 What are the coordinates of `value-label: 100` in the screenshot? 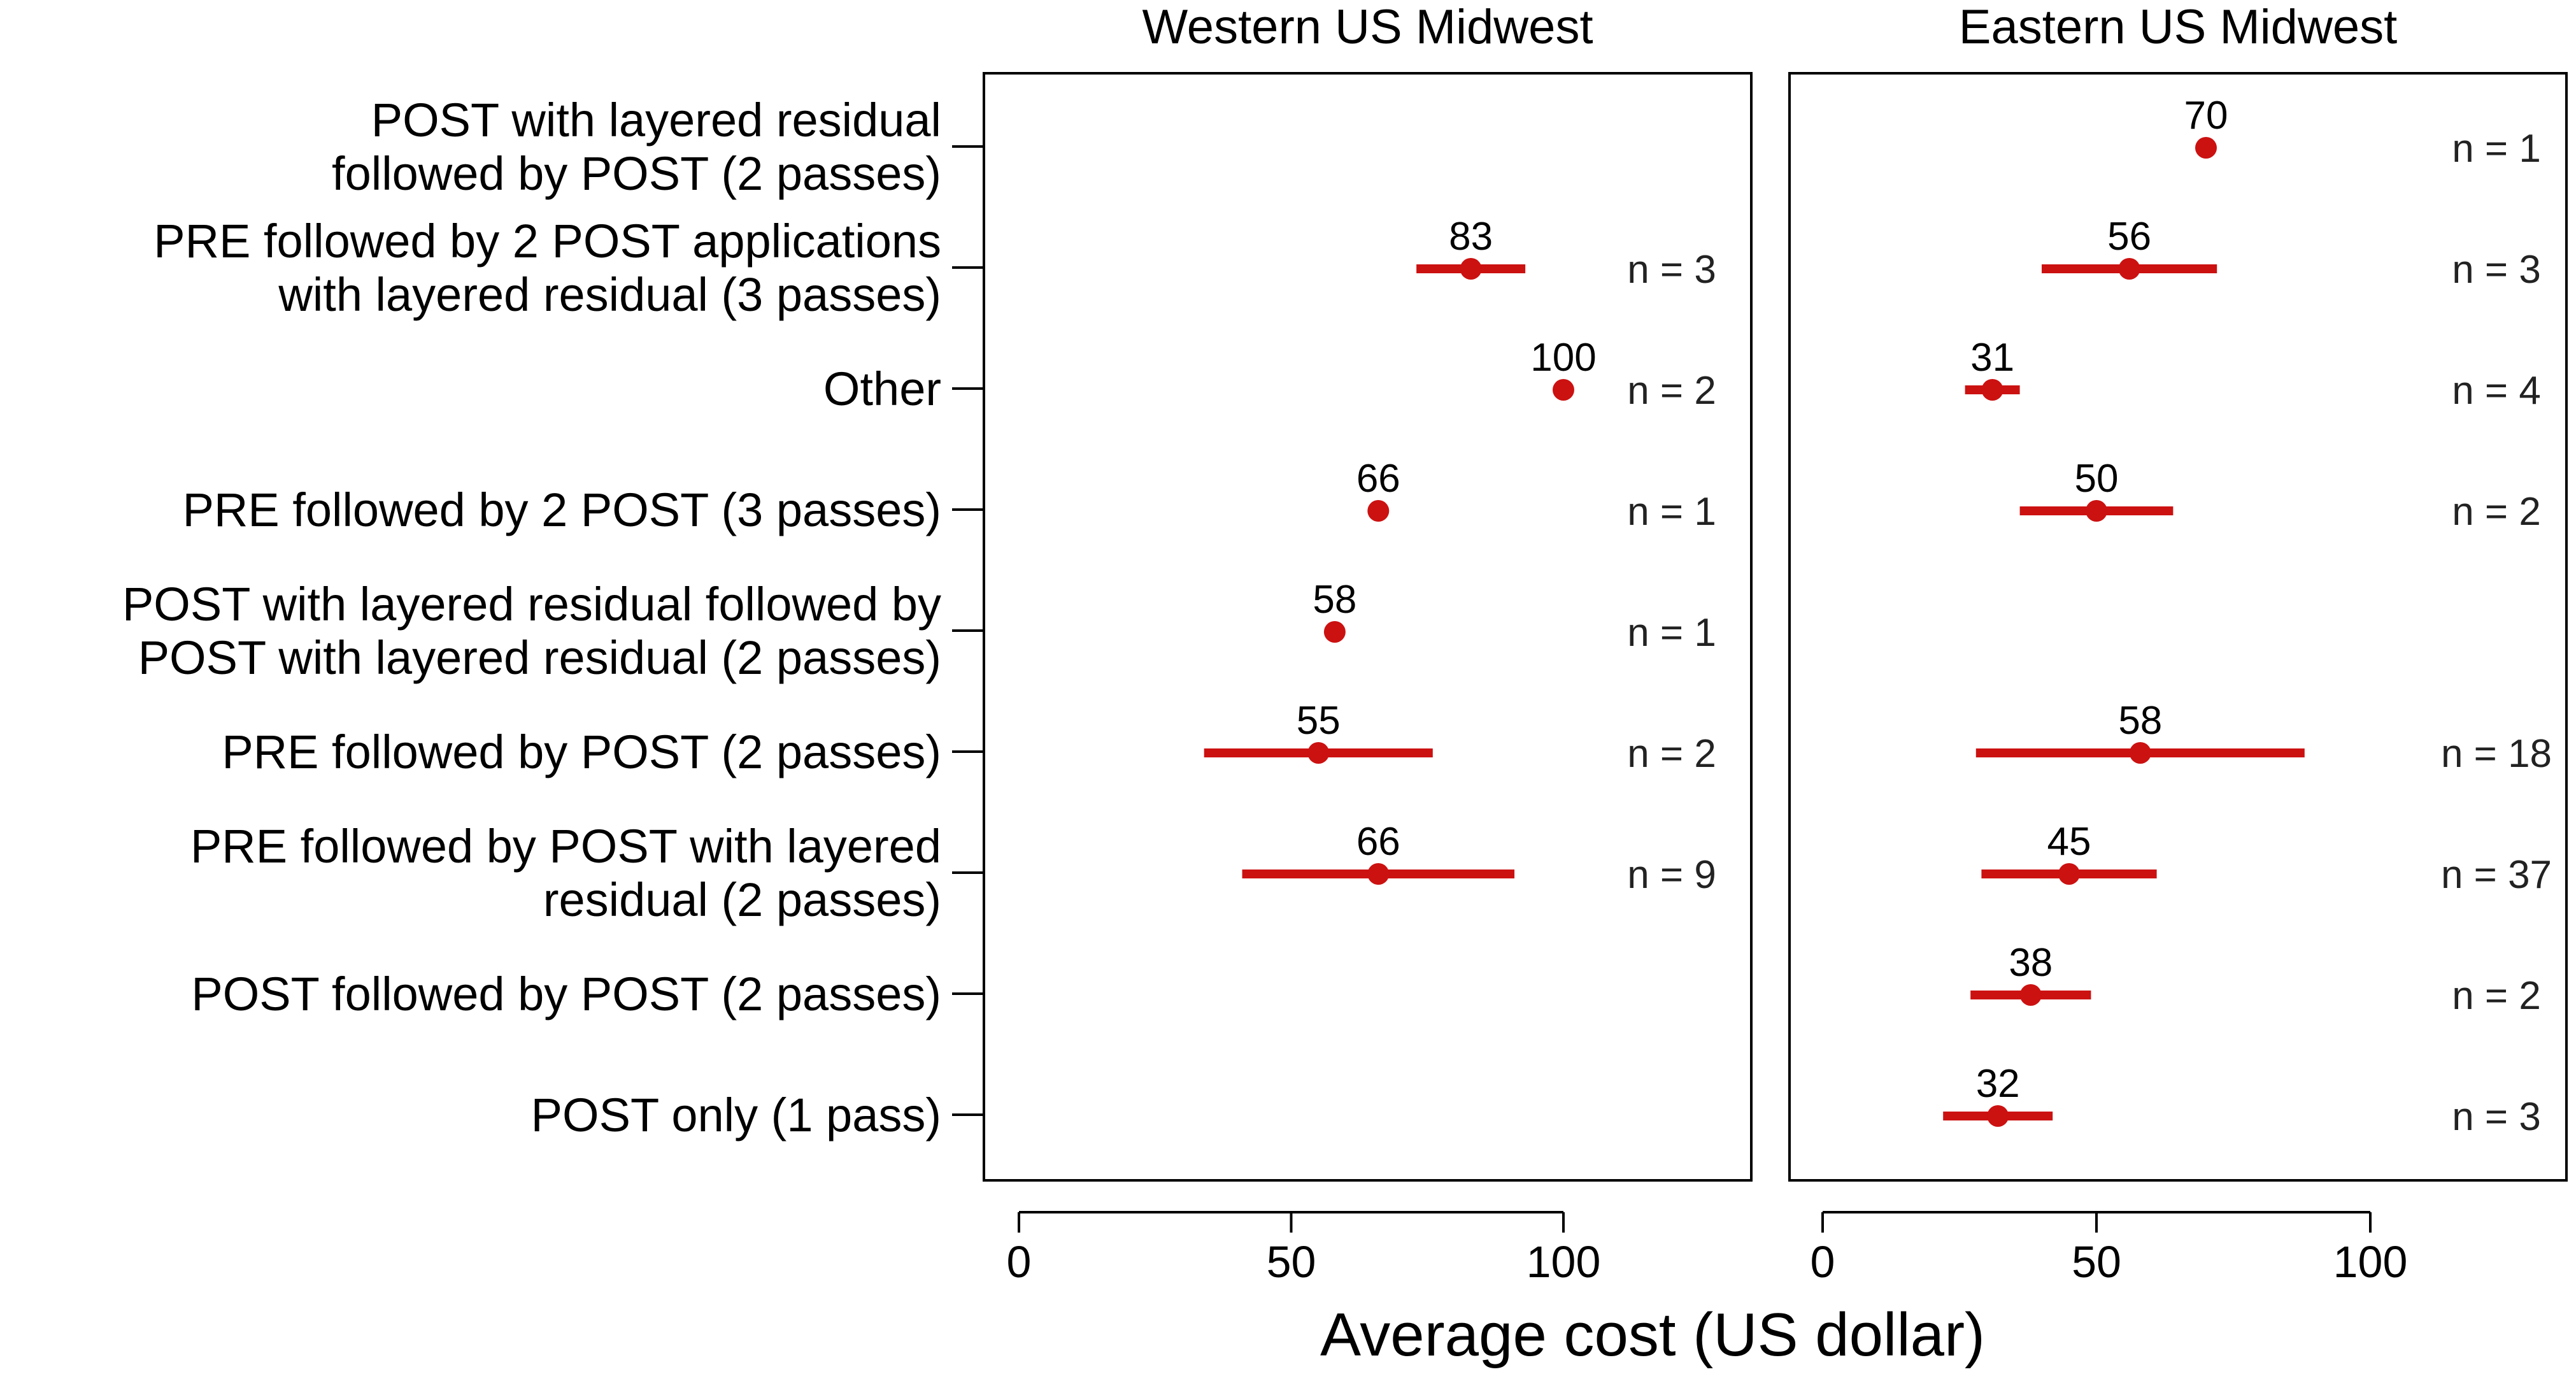 It's located at (1563, 358).